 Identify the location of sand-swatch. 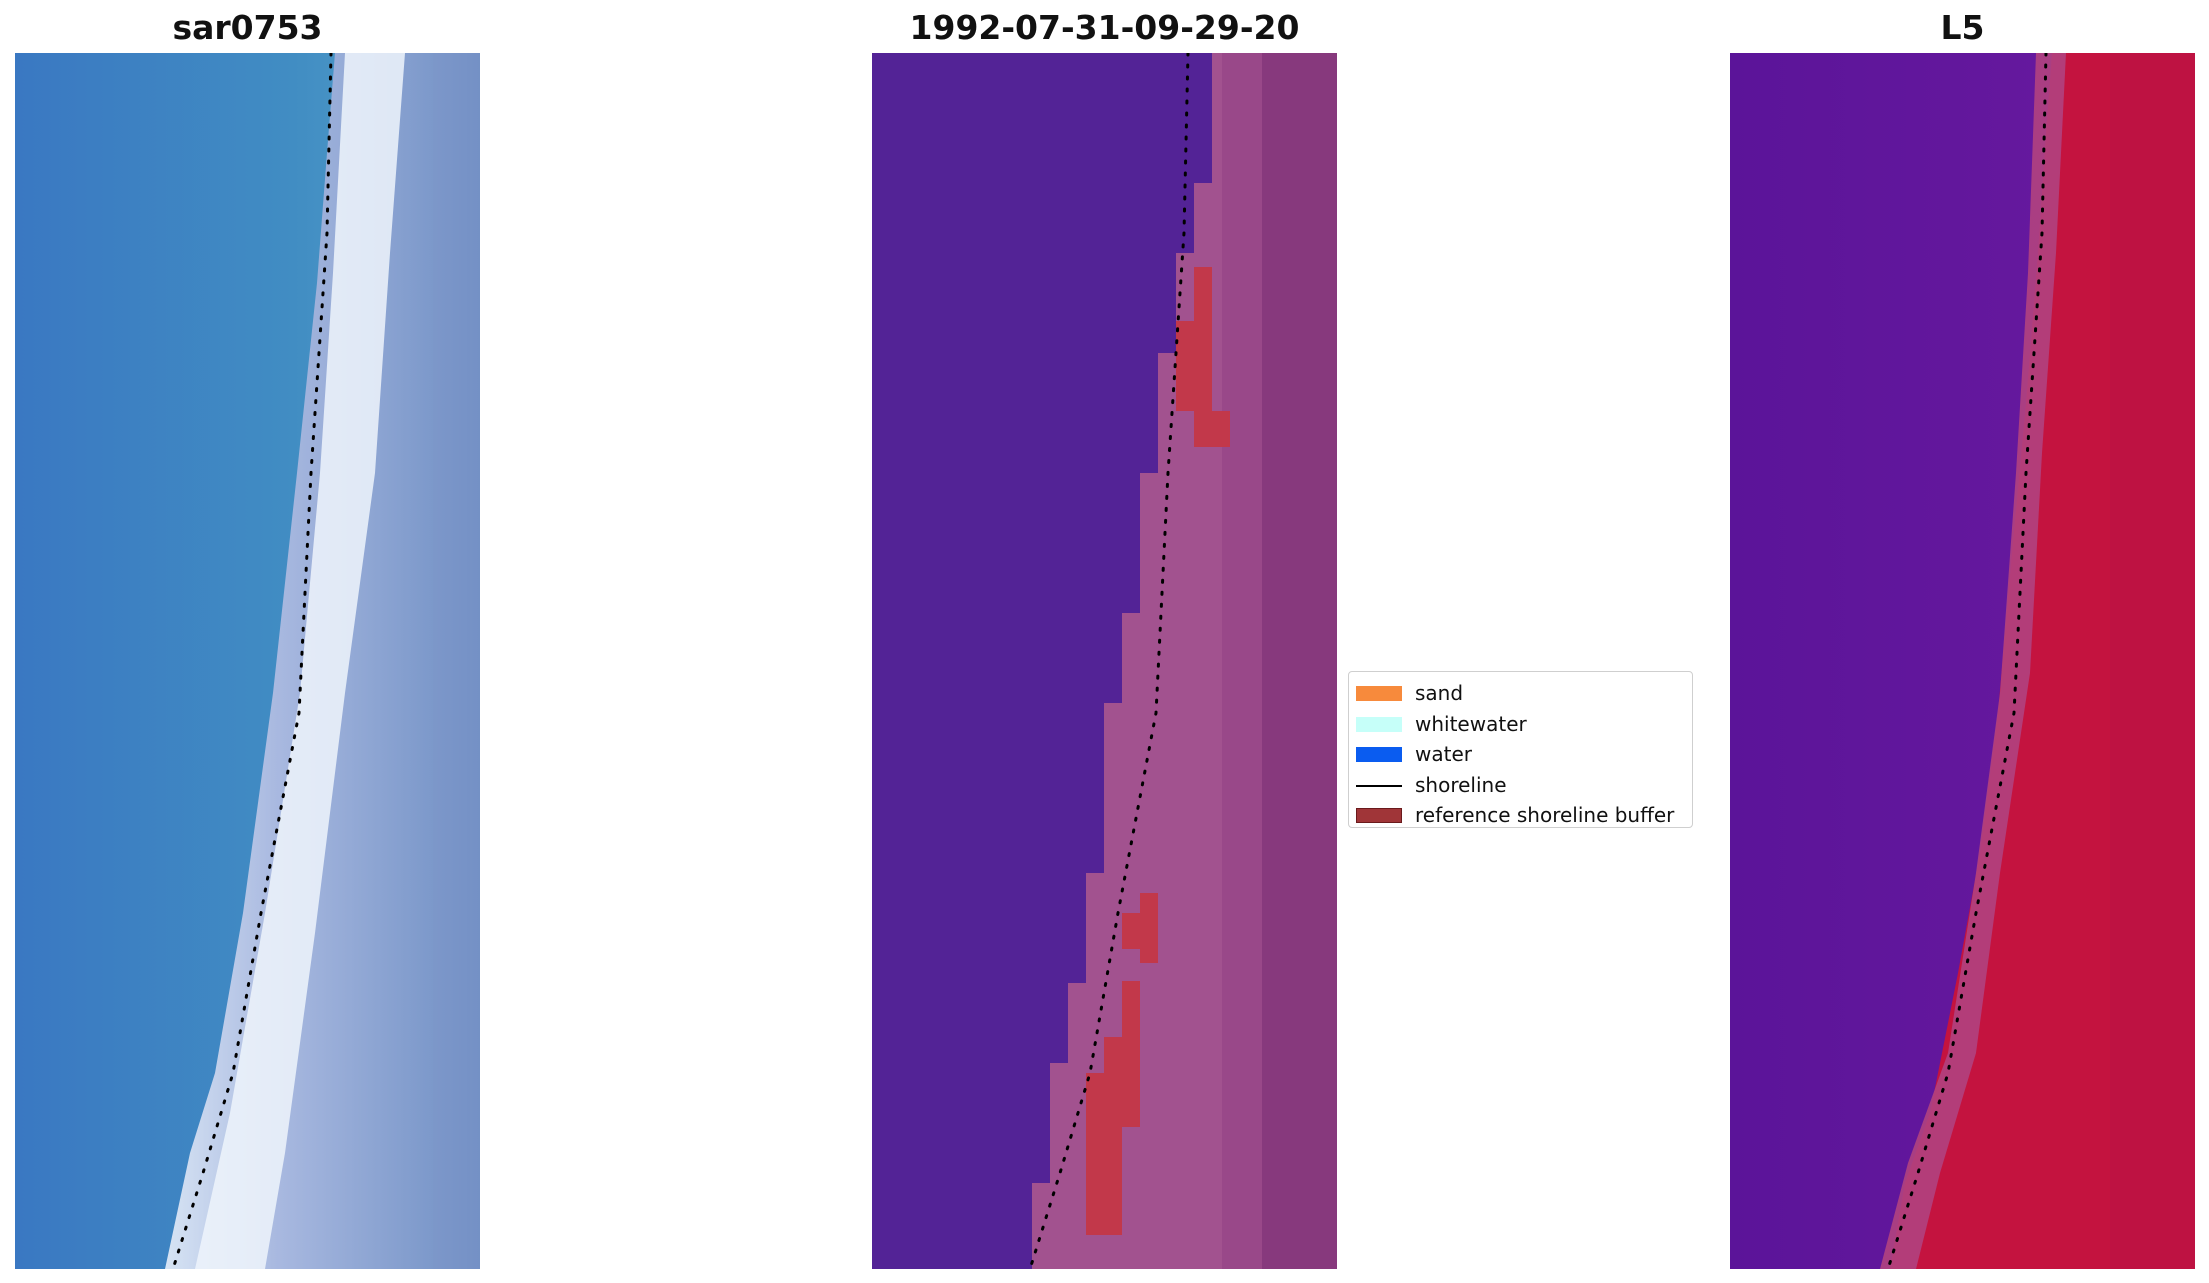
(1379, 693).